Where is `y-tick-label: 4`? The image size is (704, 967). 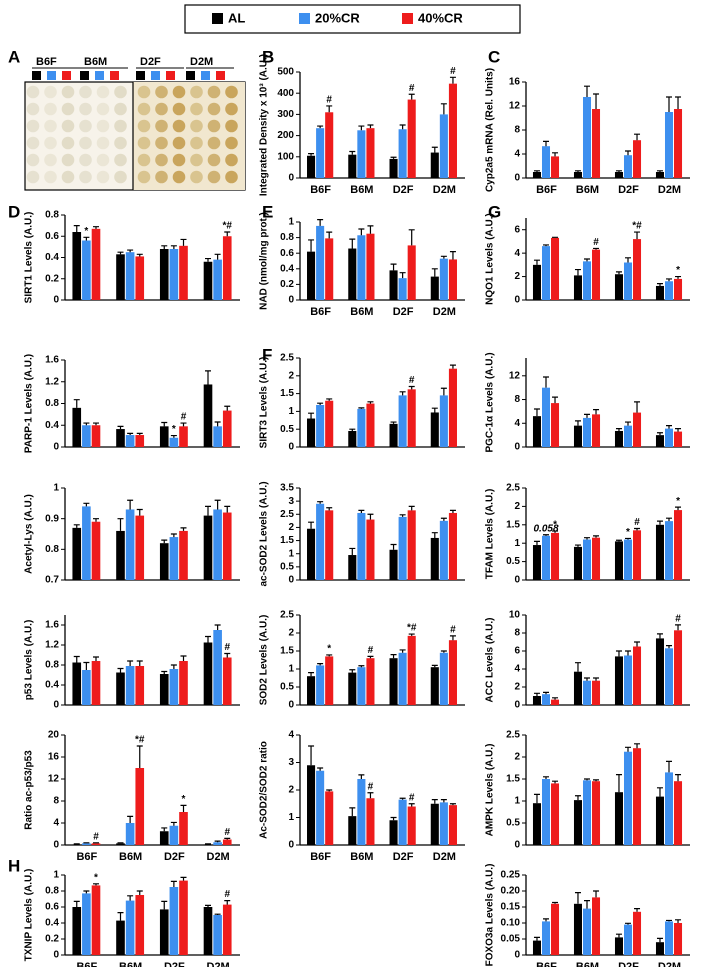 y-tick-label: 4 is located at coordinates (56, 823).